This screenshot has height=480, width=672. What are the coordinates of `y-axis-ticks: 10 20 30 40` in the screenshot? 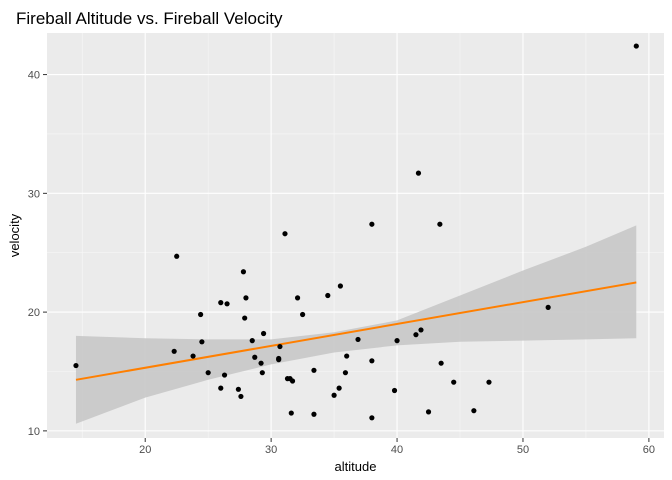 It's located at (37, 254).